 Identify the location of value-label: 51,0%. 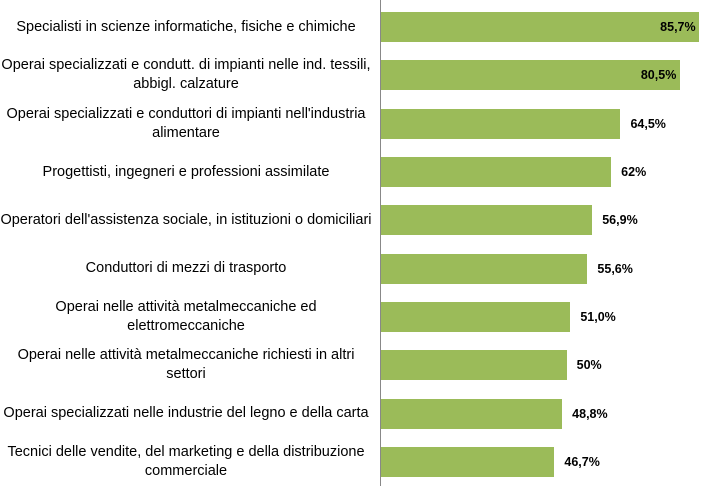
(598, 316).